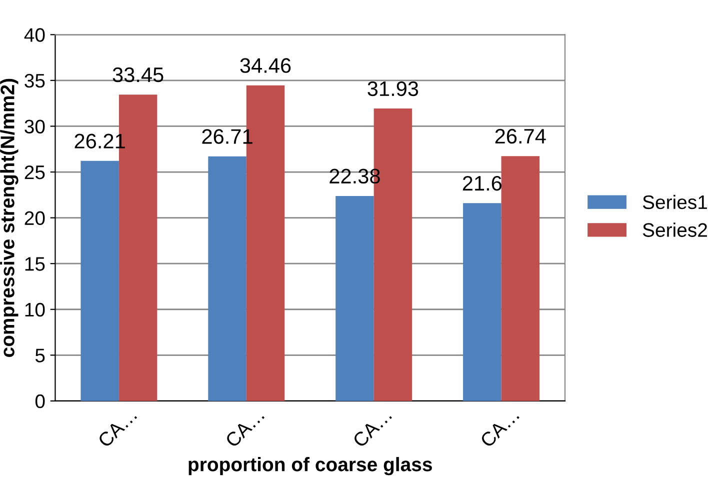  Describe the element at coordinates (40, 401) in the screenshot. I see `y-tick-label: 0` at that location.